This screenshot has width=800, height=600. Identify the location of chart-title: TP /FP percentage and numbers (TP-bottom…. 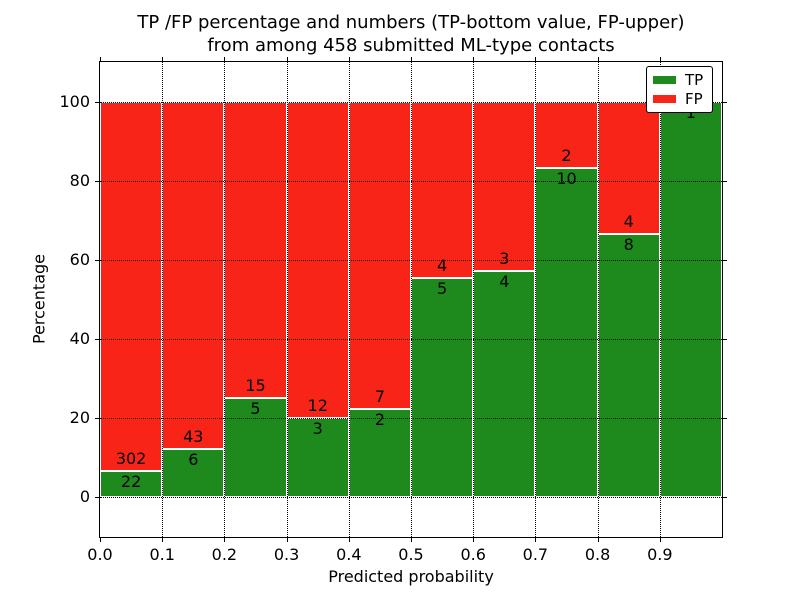
(411, 34).